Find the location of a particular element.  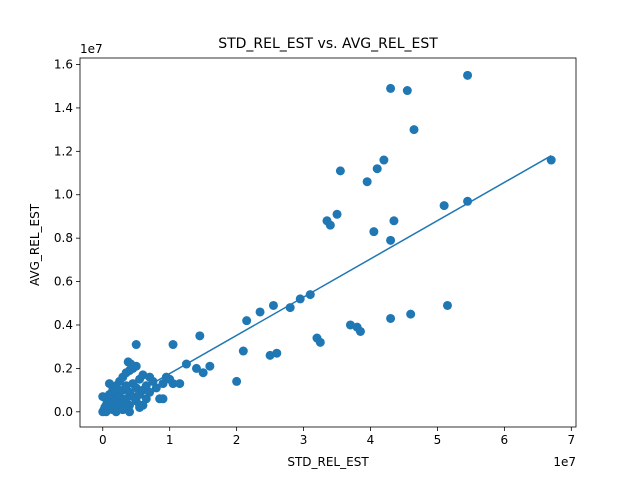

y-axis-title: AVG_REL_EST is located at coordinates (35, 244).